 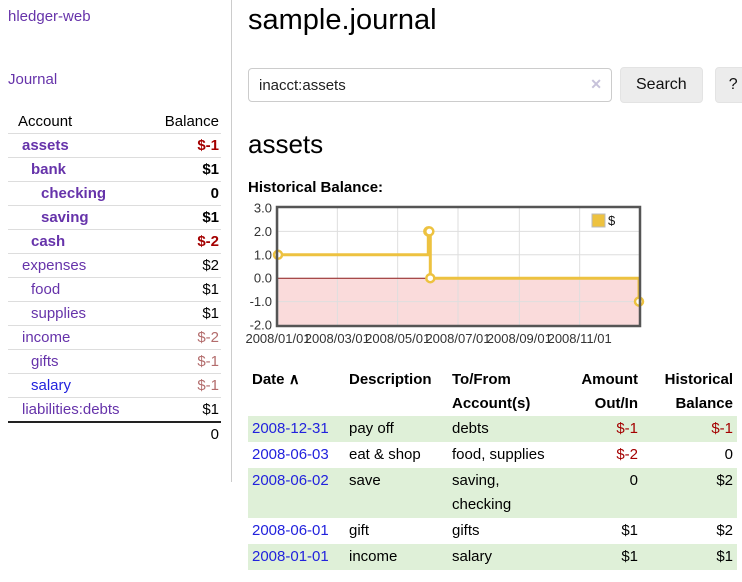 What do you see at coordinates (48, 241) in the screenshot?
I see `account-link-cash: cash` at bounding box center [48, 241].